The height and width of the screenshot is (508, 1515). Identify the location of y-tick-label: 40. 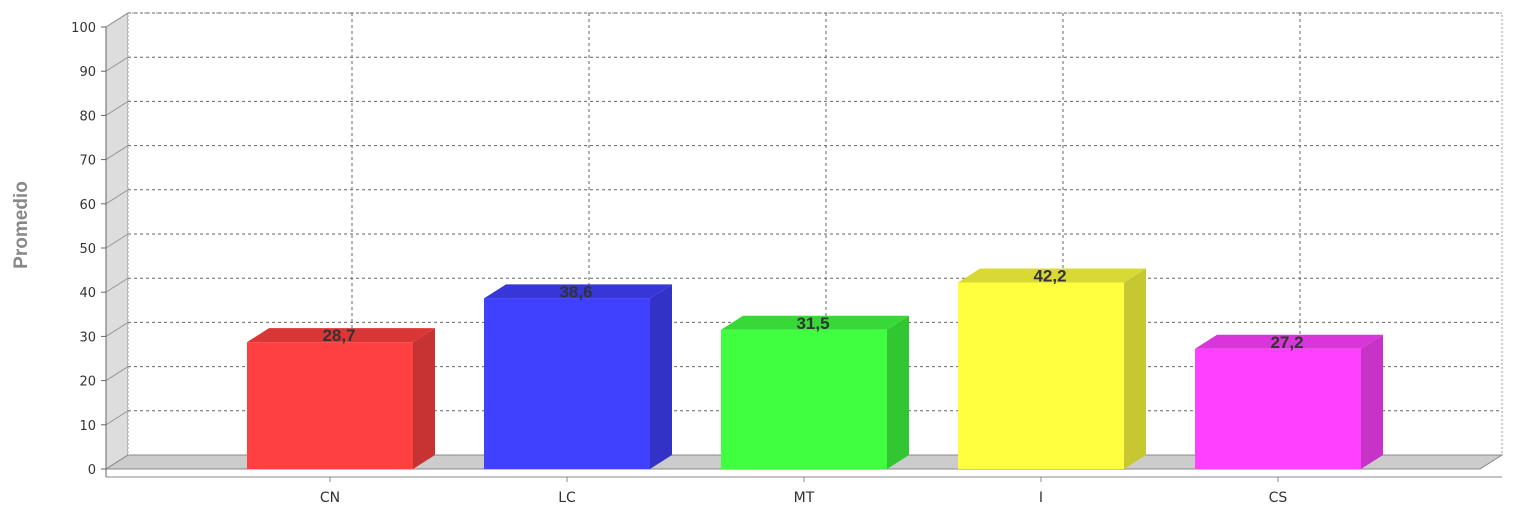
(87, 293).